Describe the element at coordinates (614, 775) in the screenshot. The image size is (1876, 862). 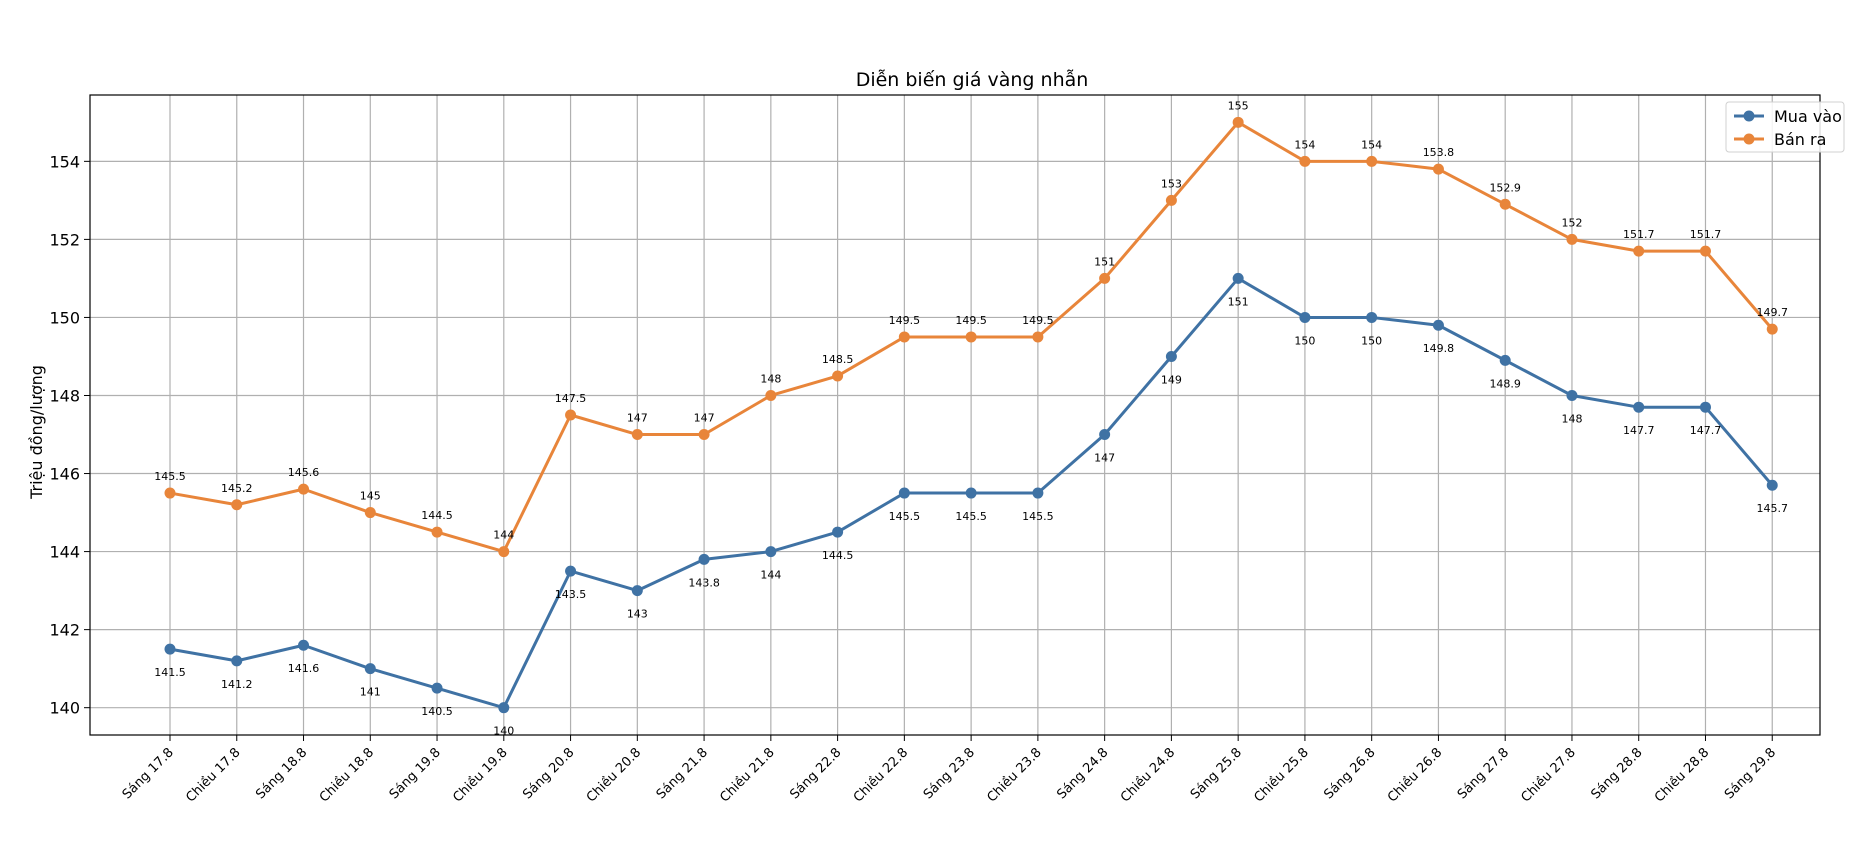
I see `x-tick-label: Chiều 20.8` at that location.